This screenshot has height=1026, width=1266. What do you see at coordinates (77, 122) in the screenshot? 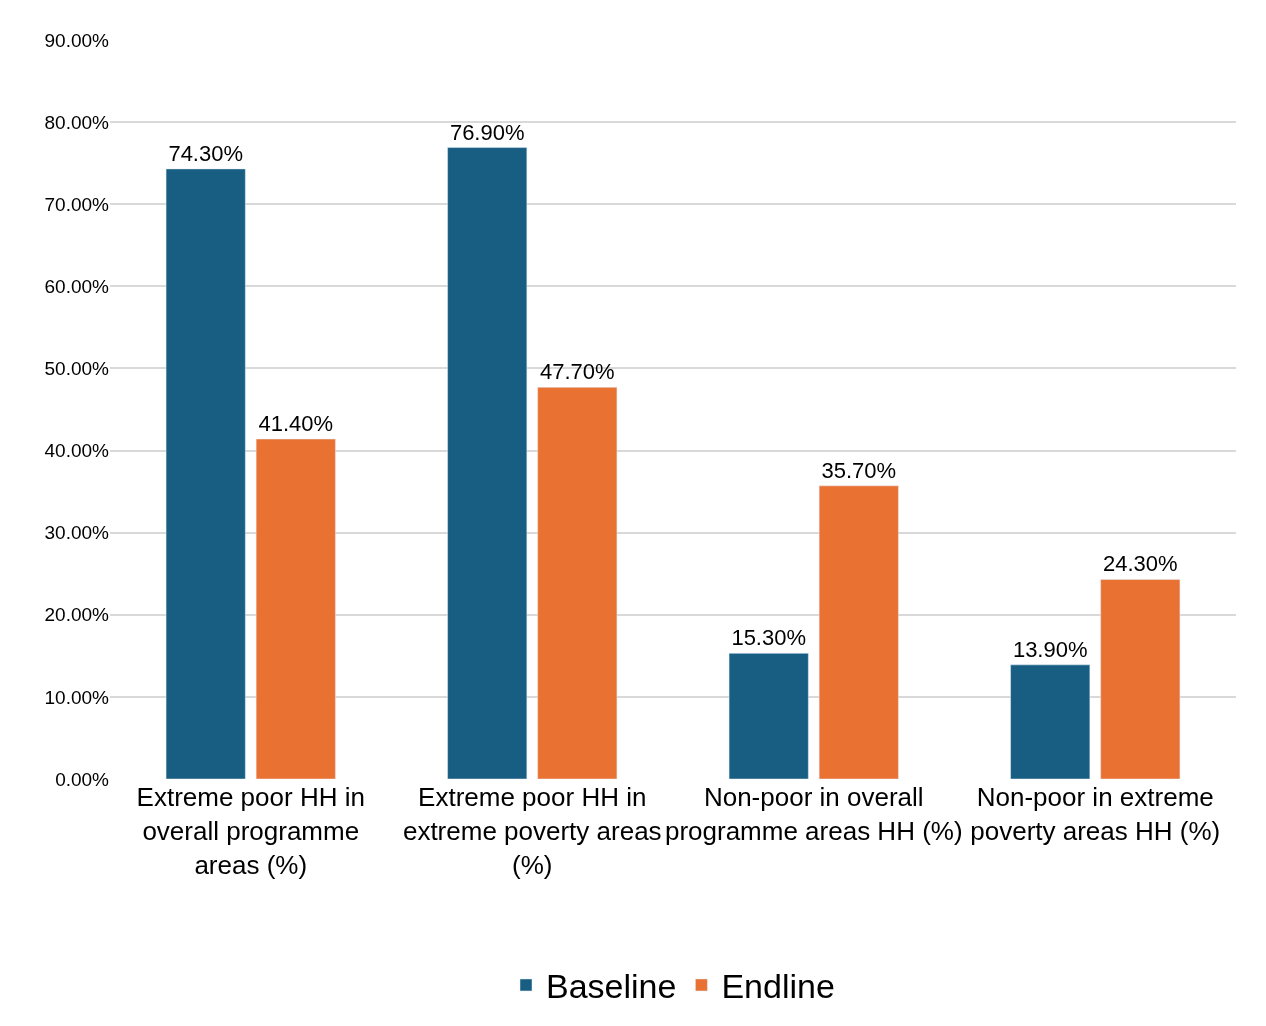
I see `y-tick-label: 80.00%` at bounding box center [77, 122].